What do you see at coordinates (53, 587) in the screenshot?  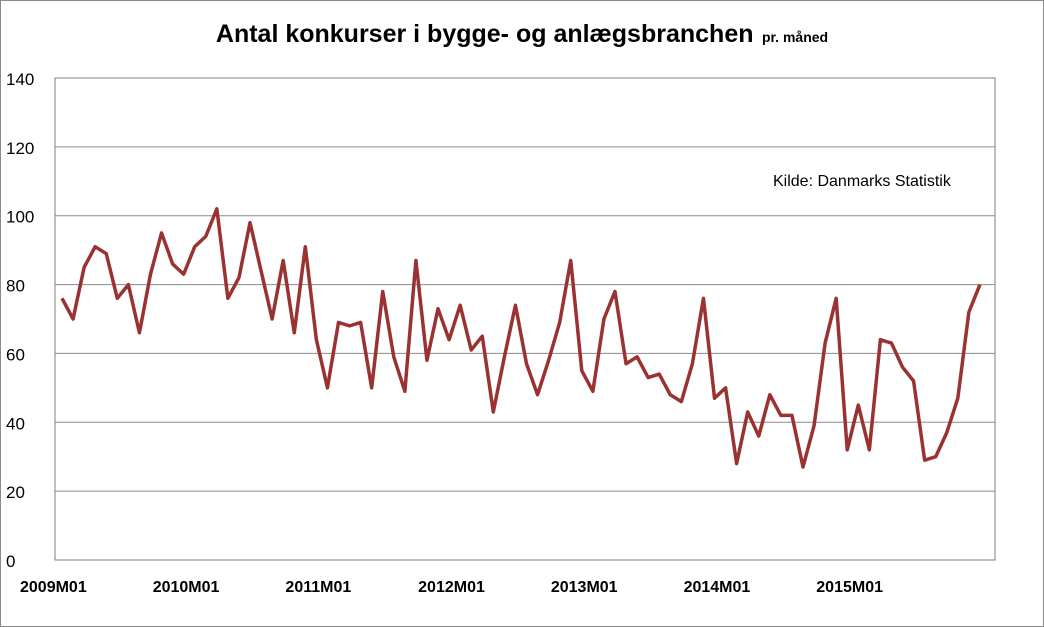 I see `x-tick-label-2009M01: 2009M01` at bounding box center [53, 587].